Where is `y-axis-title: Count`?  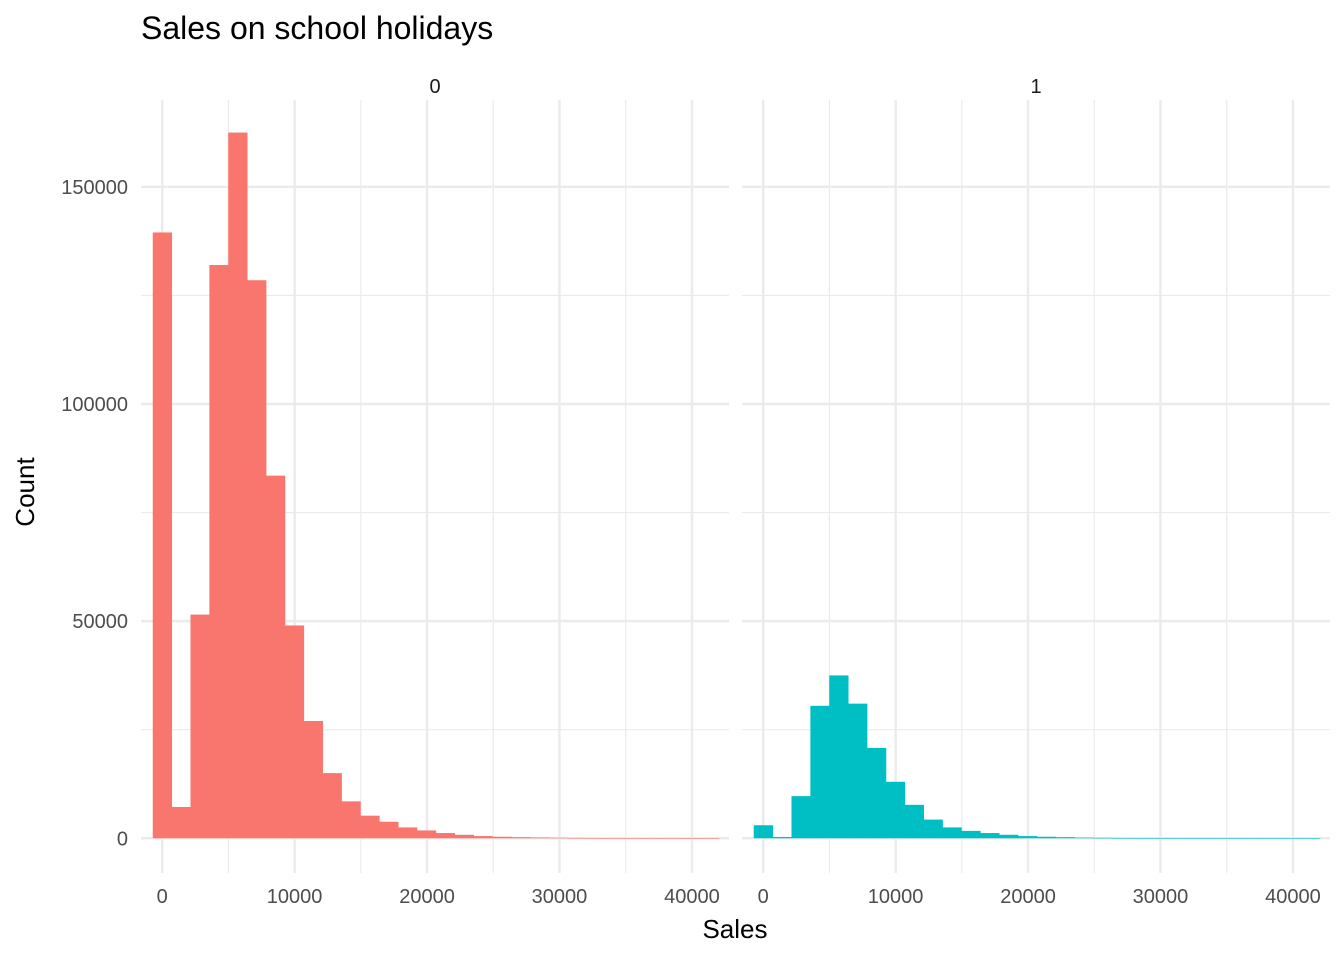 y-axis-title: Count is located at coordinates (25, 492).